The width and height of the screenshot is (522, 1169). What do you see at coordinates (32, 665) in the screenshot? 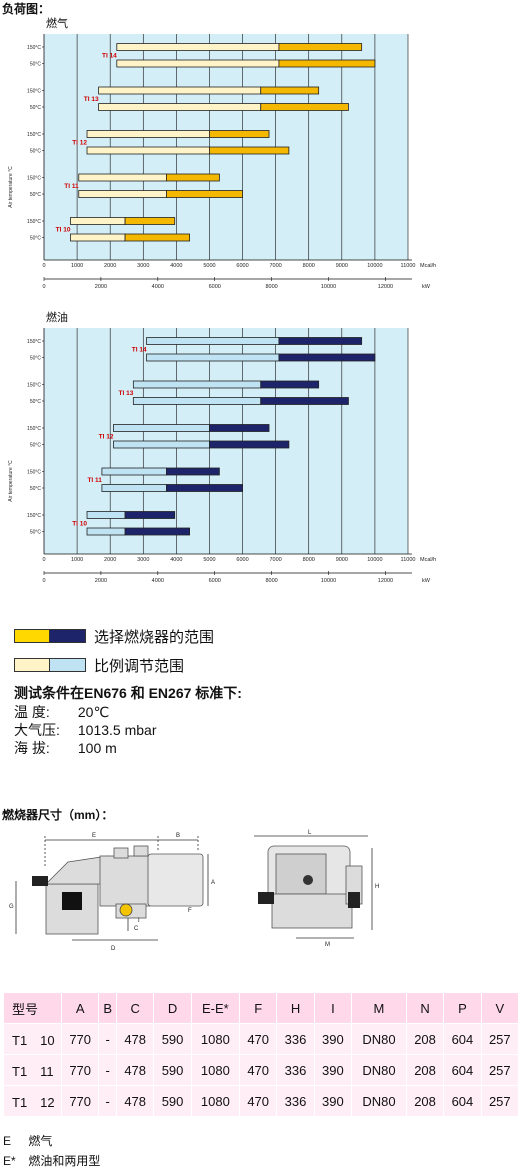
I see `legend-swatch-light-yellow` at bounding box center [32, 665].